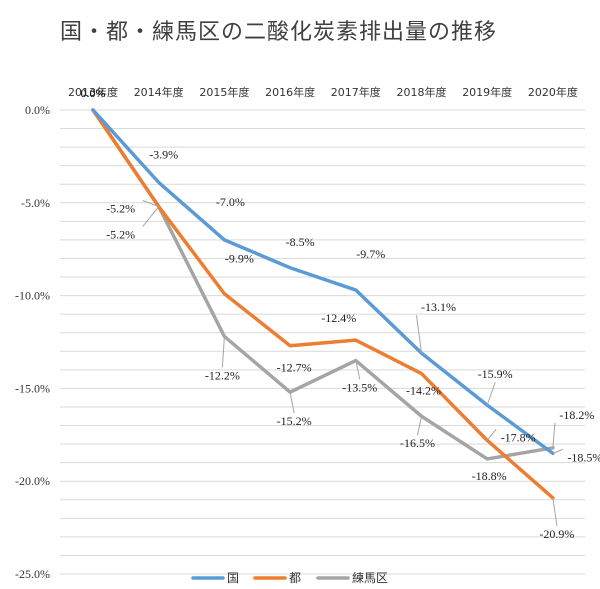 Image resolution: width=600 pixels, height=589 pixels. Describe the element at coordinates (487, 92) in the screenshot. I see `x-tick-label: 2019年度` at that location.